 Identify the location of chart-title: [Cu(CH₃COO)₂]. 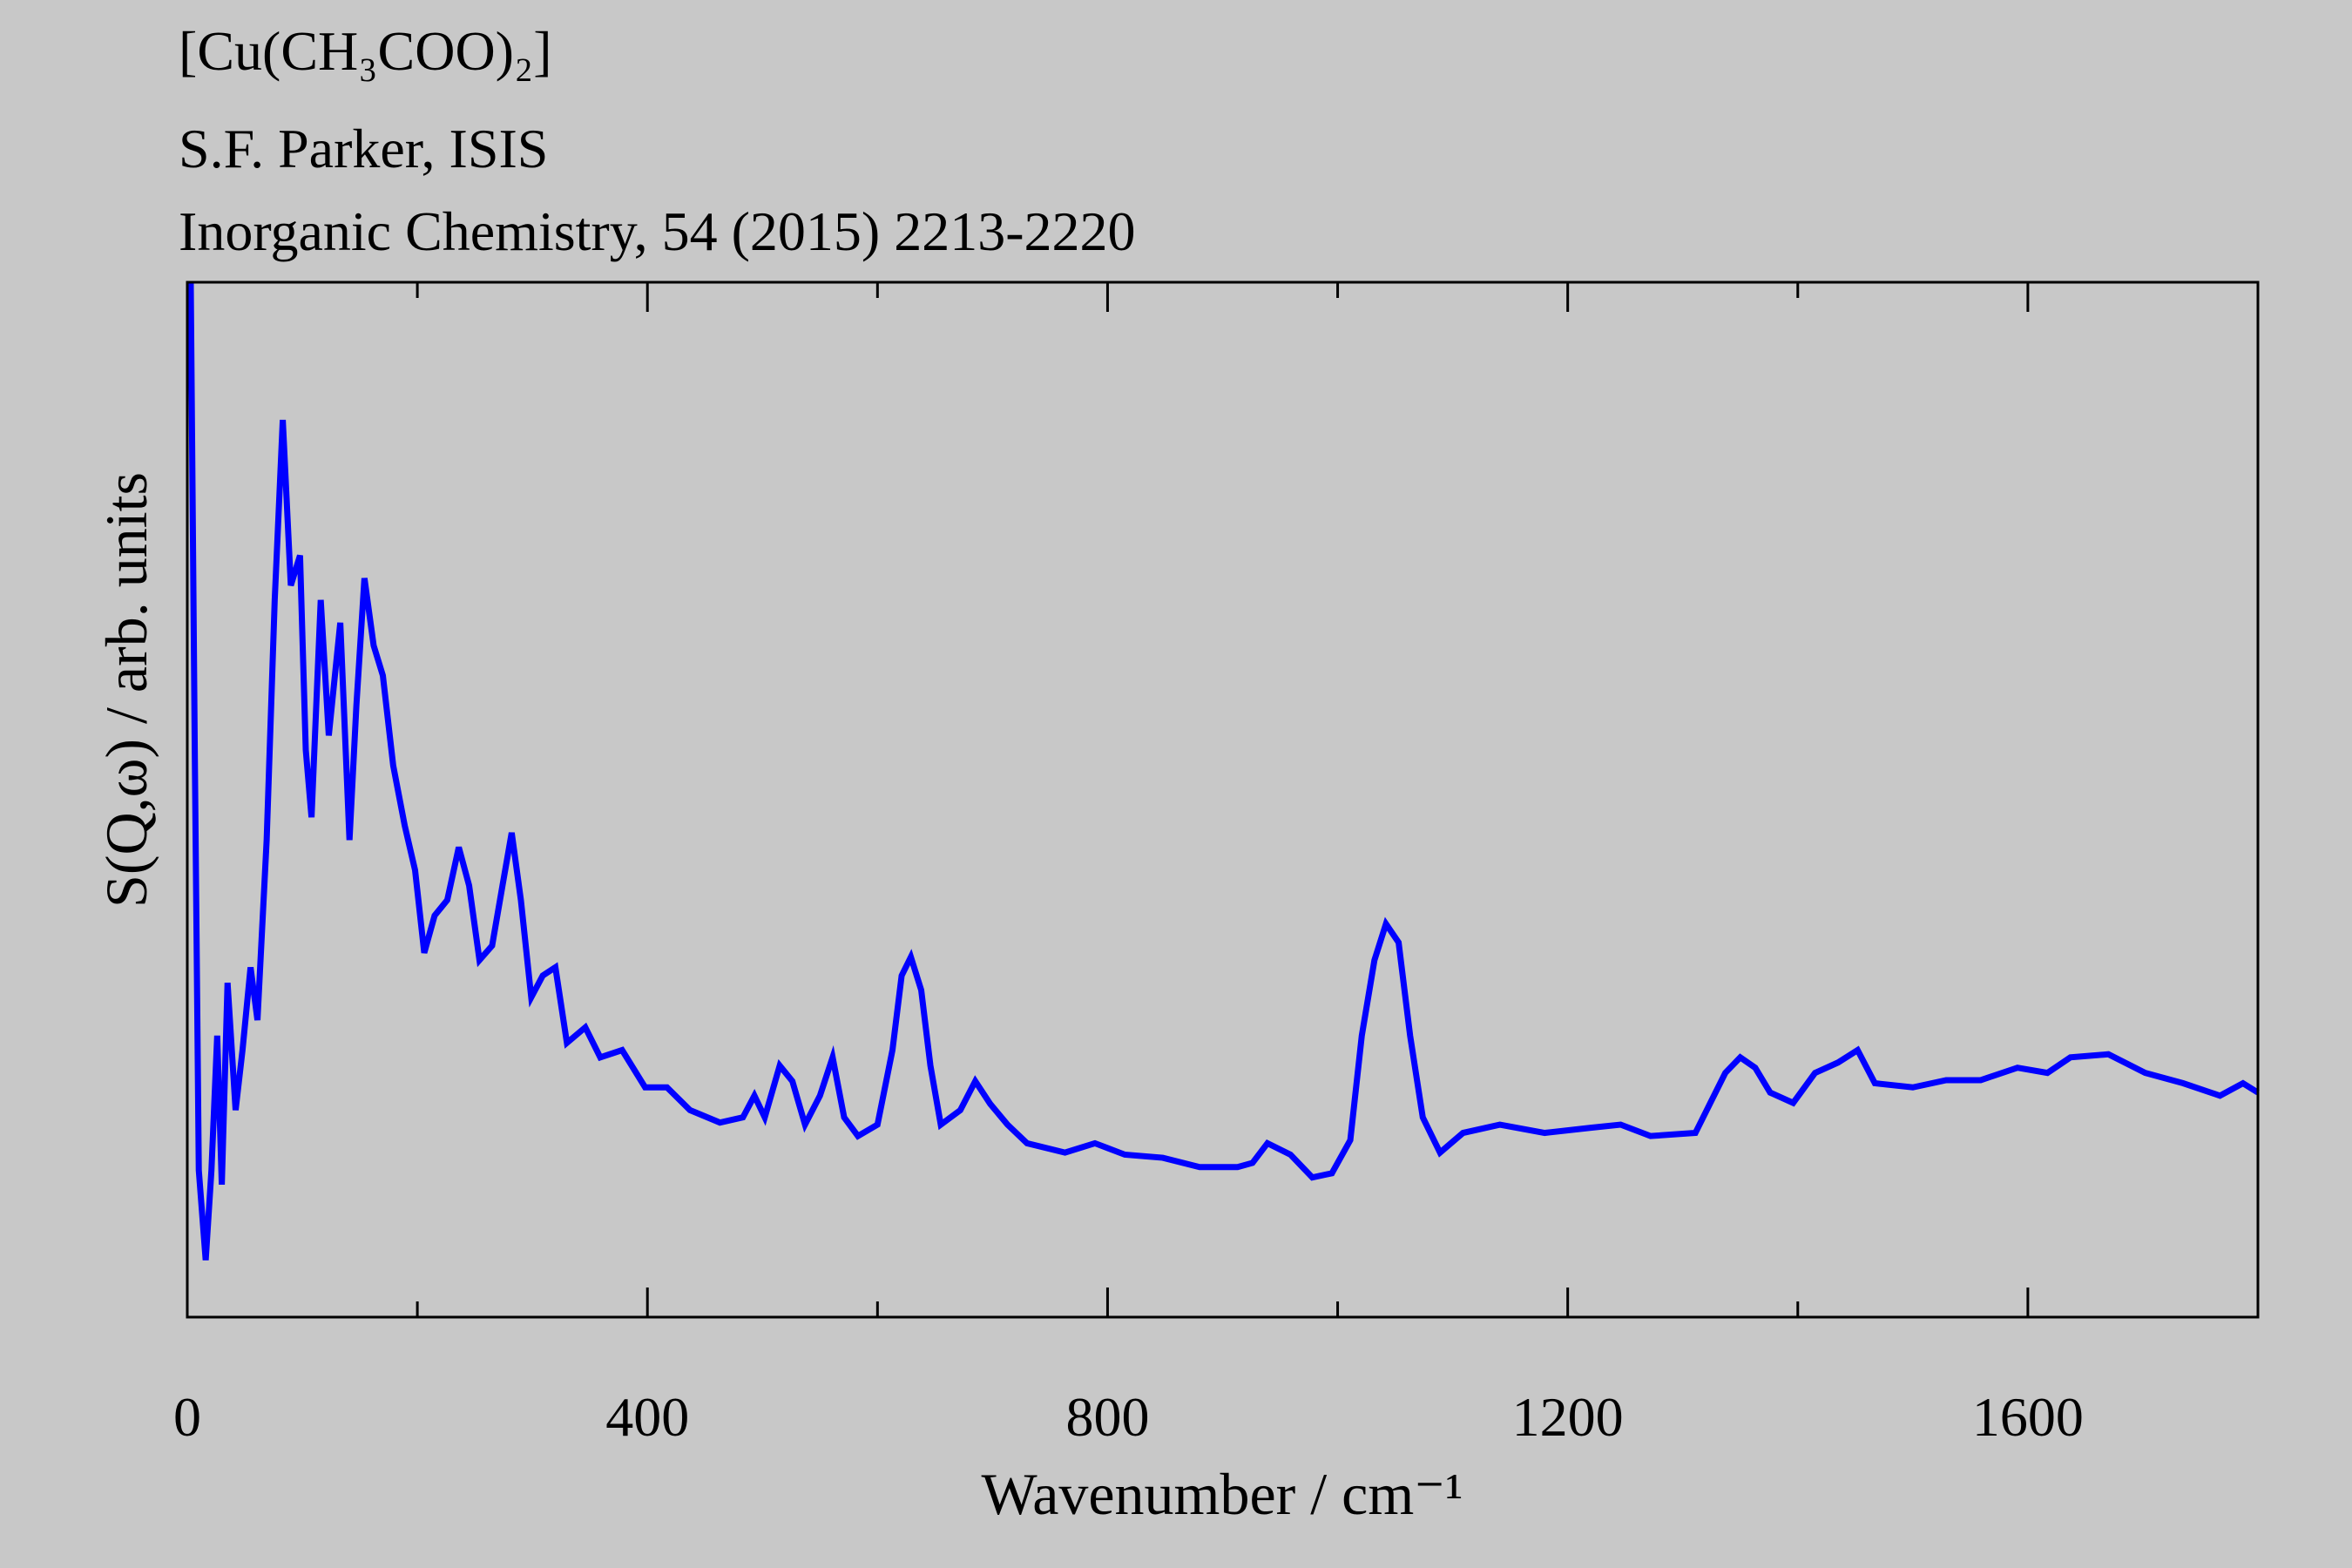
(366, 51).